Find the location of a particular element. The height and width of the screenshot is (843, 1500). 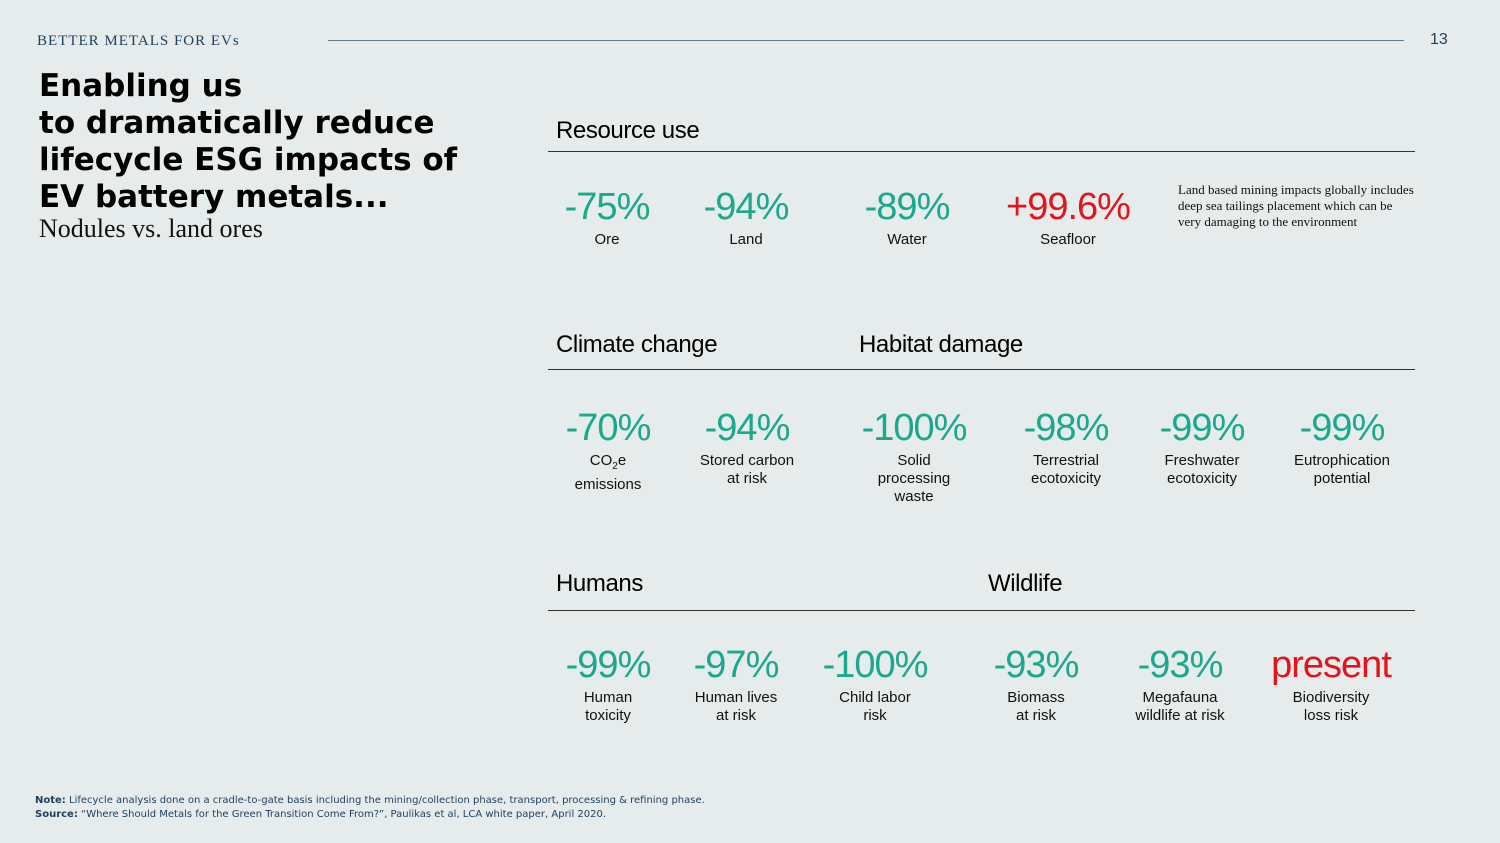

source-label: Source: is located at coordinates (56, 814).